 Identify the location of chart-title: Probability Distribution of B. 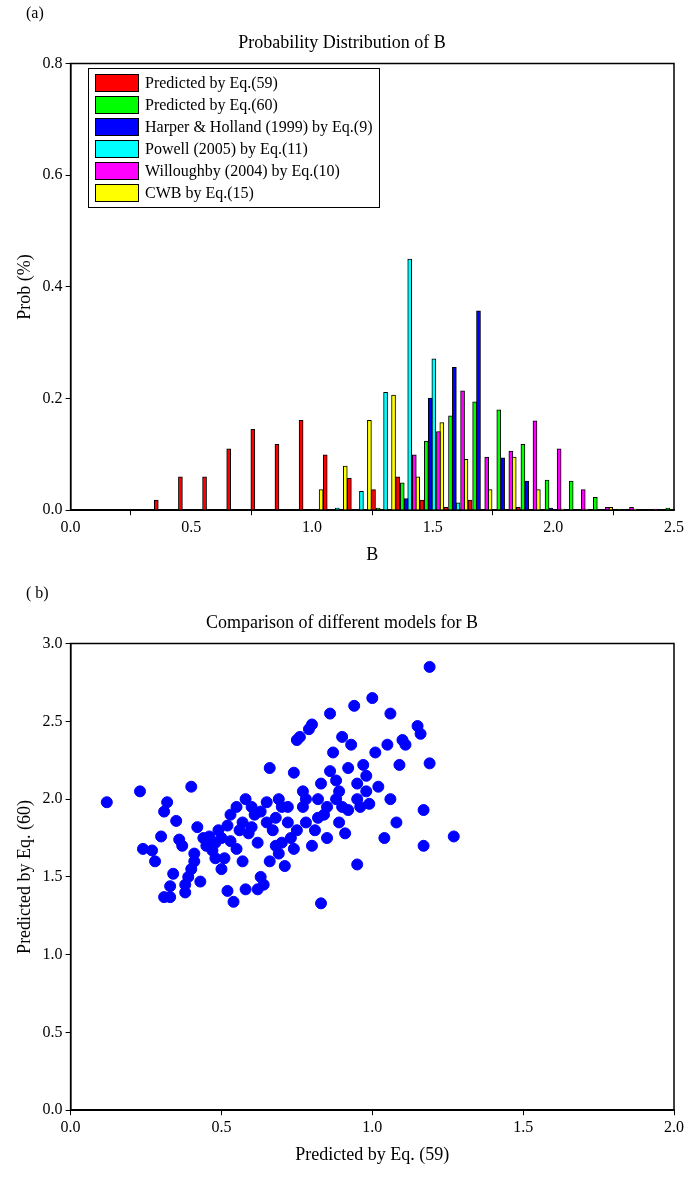
(342, 41).